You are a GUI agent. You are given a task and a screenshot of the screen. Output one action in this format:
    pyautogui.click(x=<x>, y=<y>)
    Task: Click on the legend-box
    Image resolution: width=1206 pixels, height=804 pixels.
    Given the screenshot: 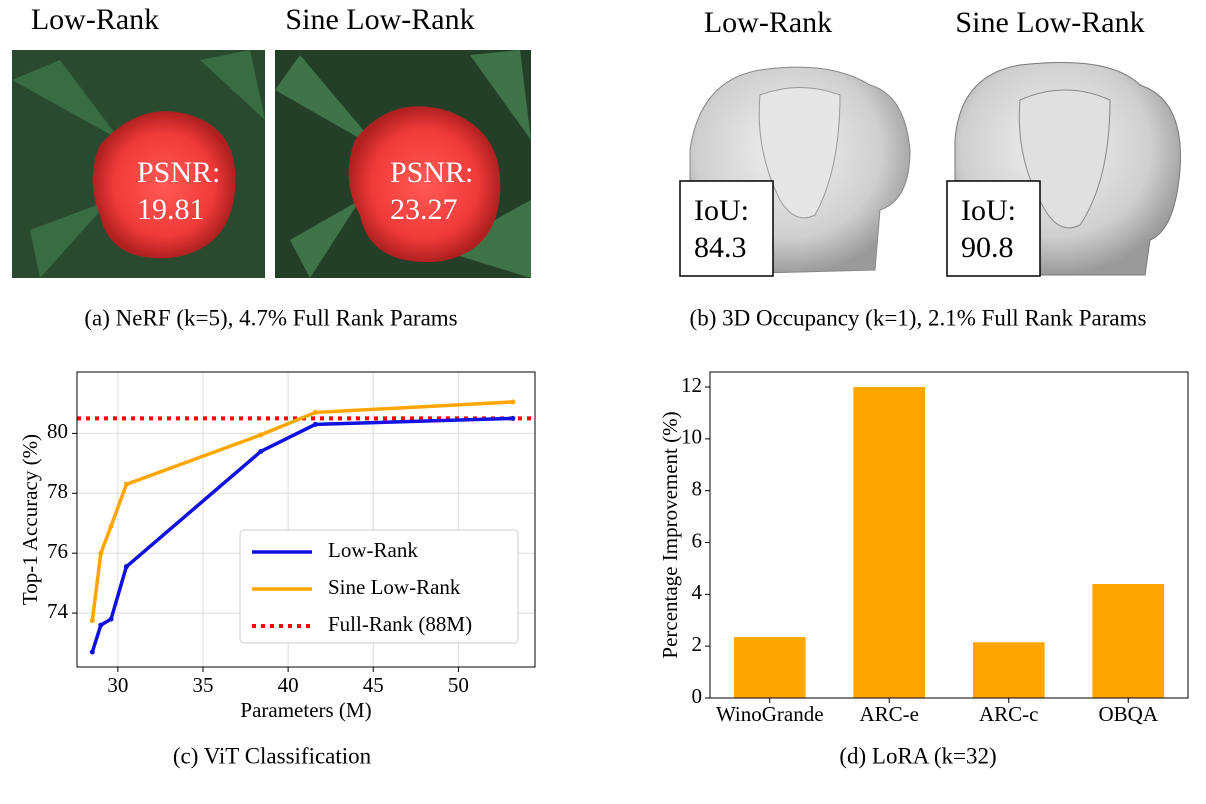 What is the action you would take?
    pyautogui.click(x=379, y=586)
    